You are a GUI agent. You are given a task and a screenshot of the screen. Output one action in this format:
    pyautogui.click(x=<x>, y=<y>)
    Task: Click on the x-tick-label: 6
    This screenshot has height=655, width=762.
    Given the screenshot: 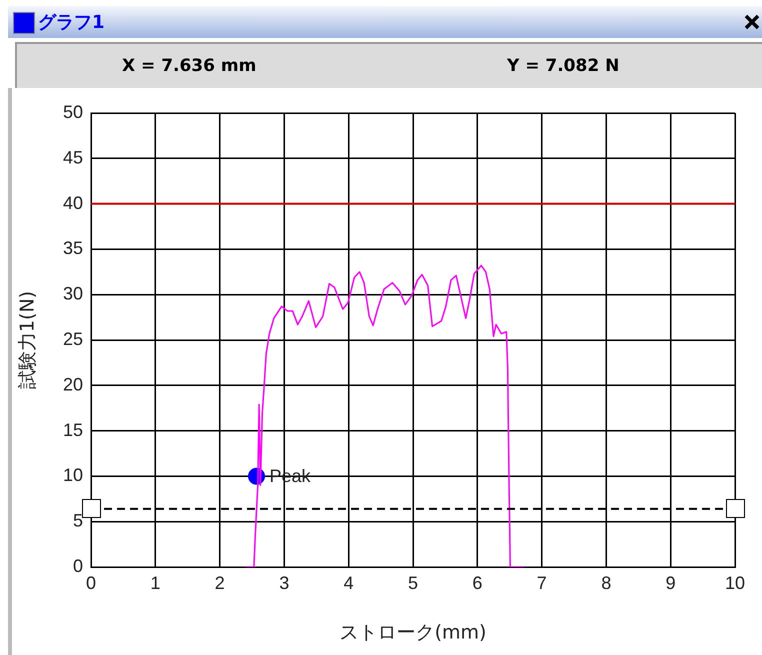 What is the action you would take?
    pyautogui.click(x=477, y=582)
    